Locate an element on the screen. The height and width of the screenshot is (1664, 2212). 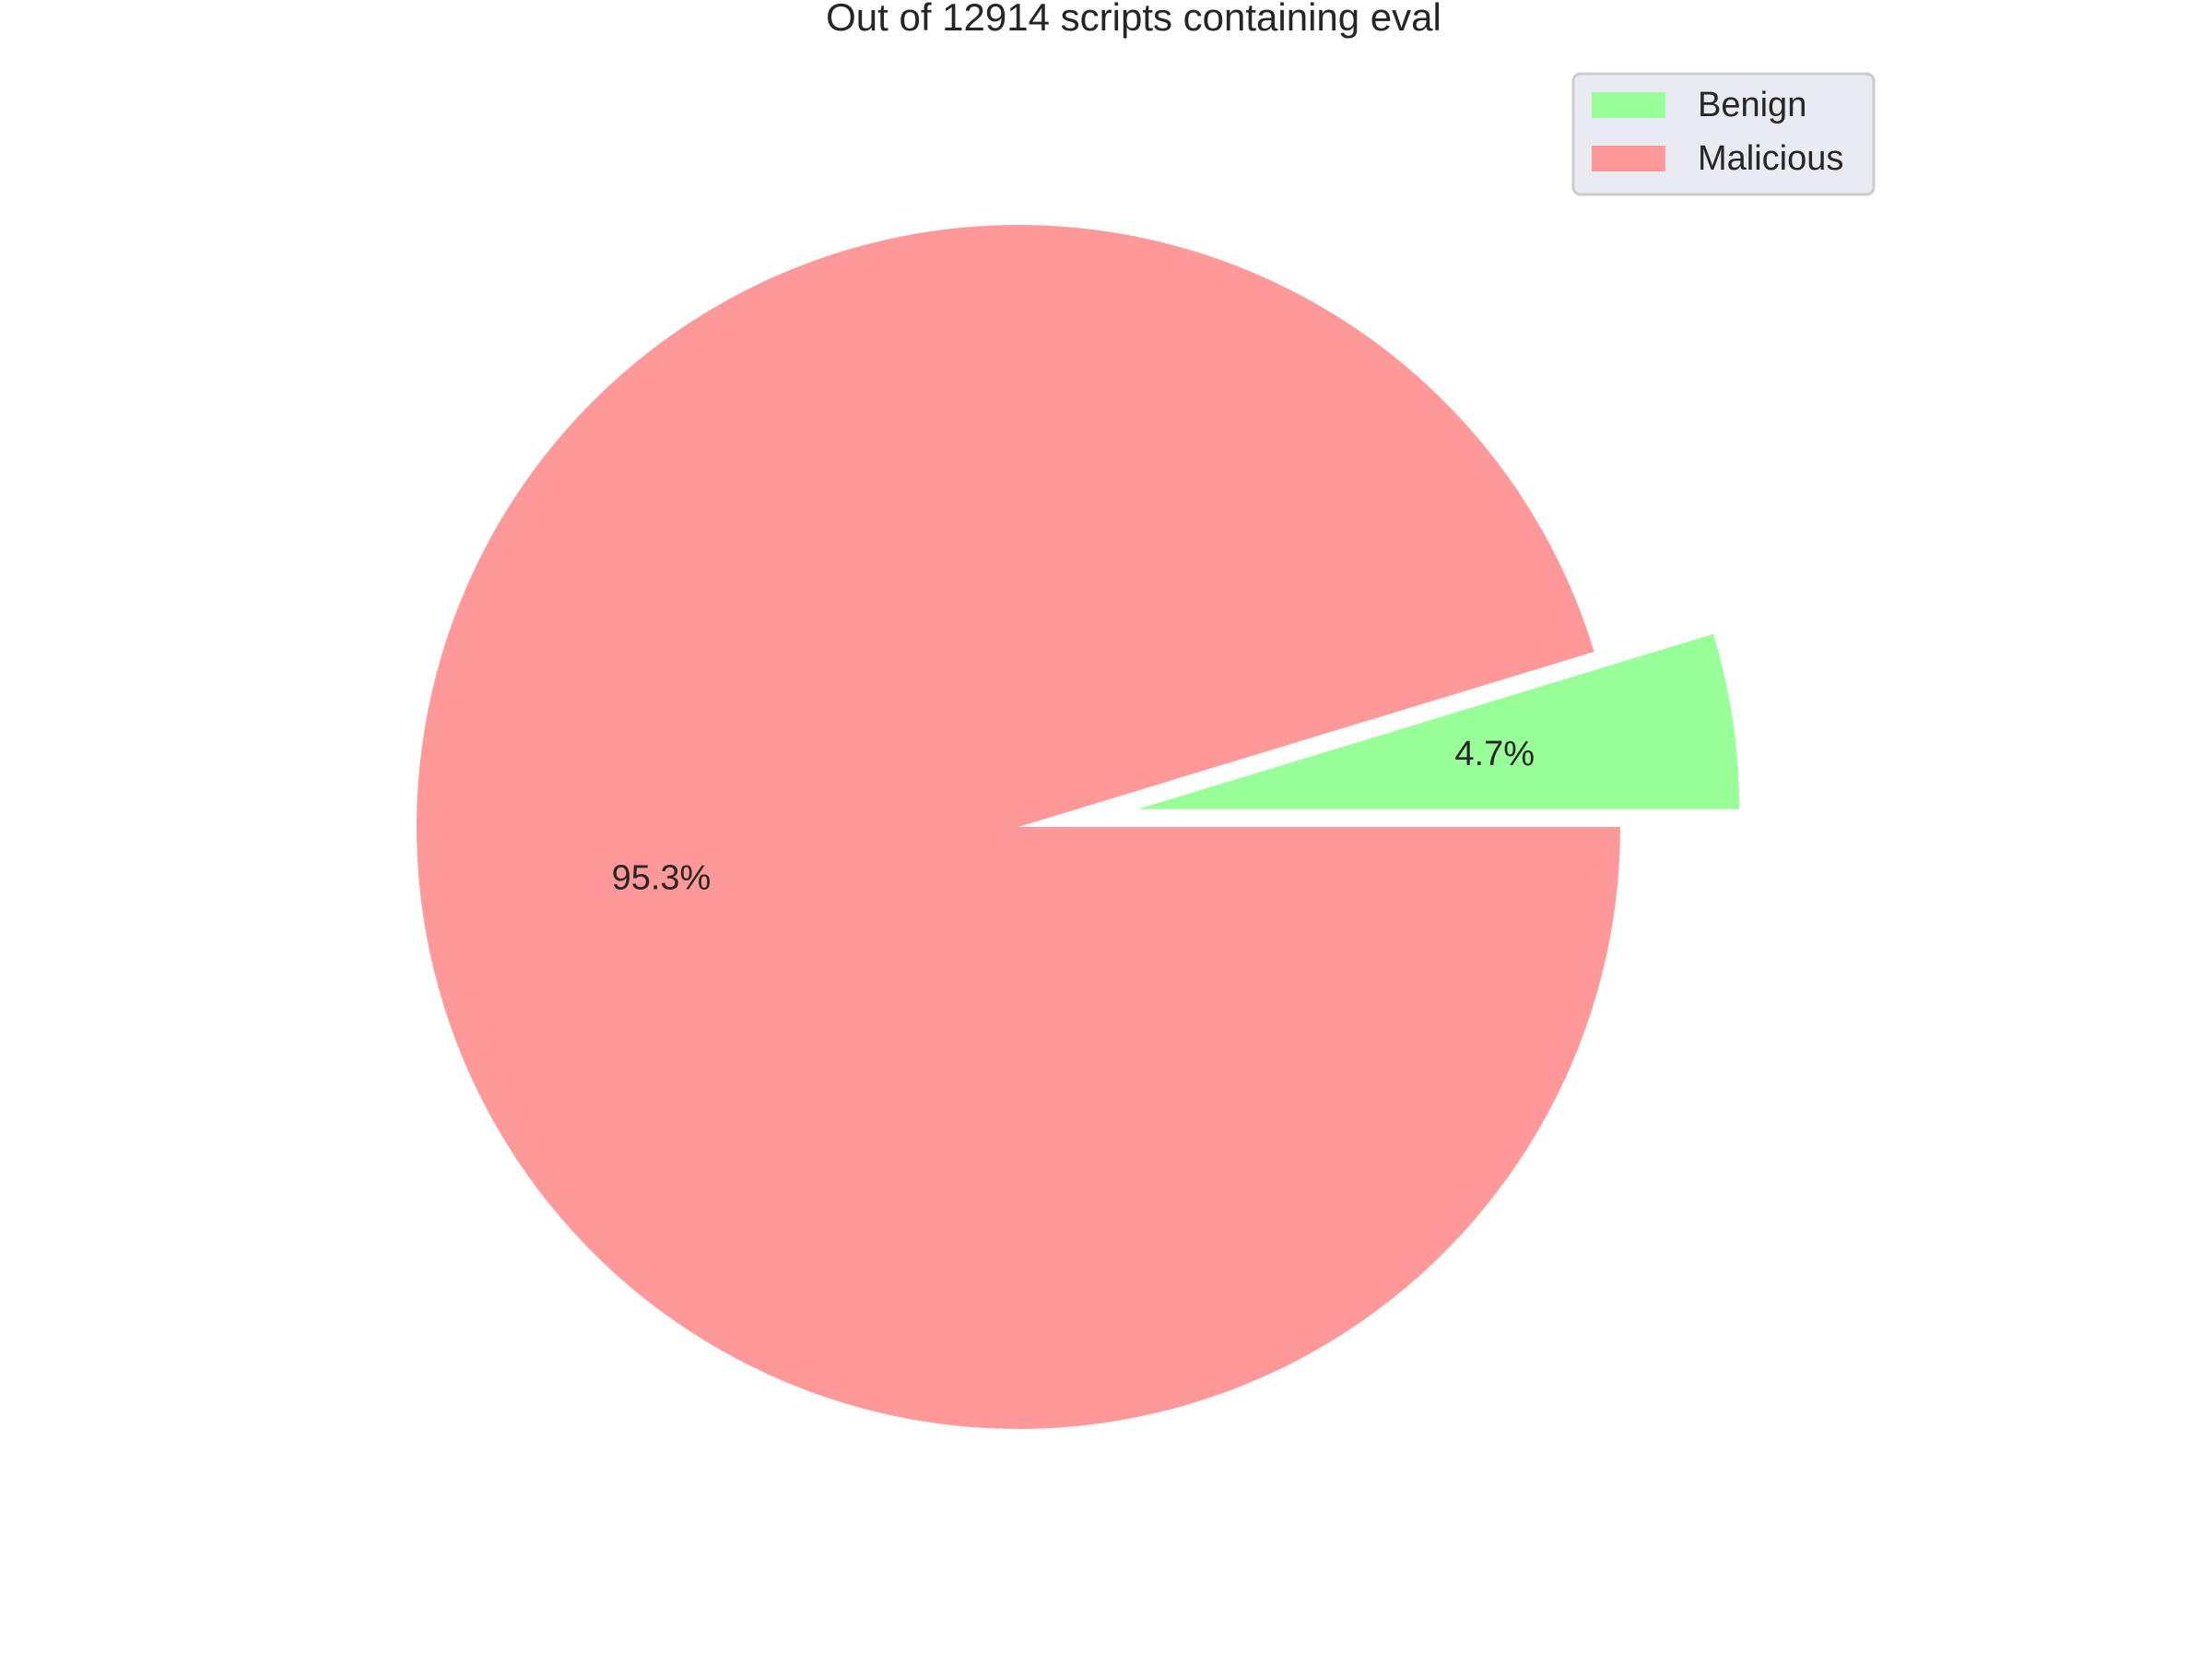
percent-labels: 4.7% 95.3% is located at coordinates (1073, 816).